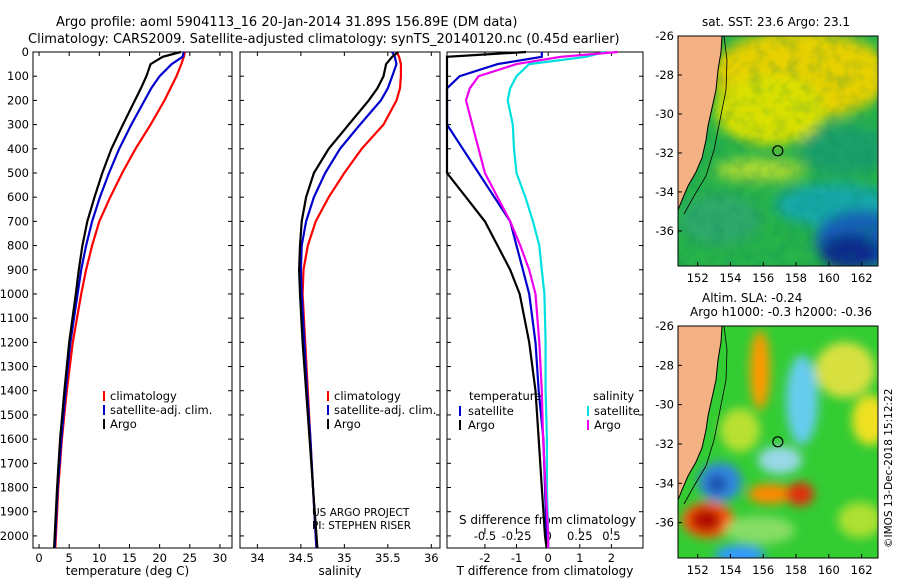 This screenshot has width=900, height=580. I want to click on legend-salinity-title: salinity, so click(613, 396).